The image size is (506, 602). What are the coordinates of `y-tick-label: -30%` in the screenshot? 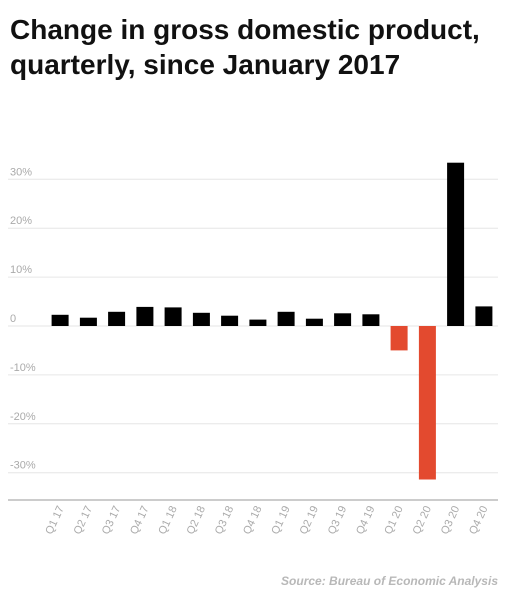 It's located at (23, 466).